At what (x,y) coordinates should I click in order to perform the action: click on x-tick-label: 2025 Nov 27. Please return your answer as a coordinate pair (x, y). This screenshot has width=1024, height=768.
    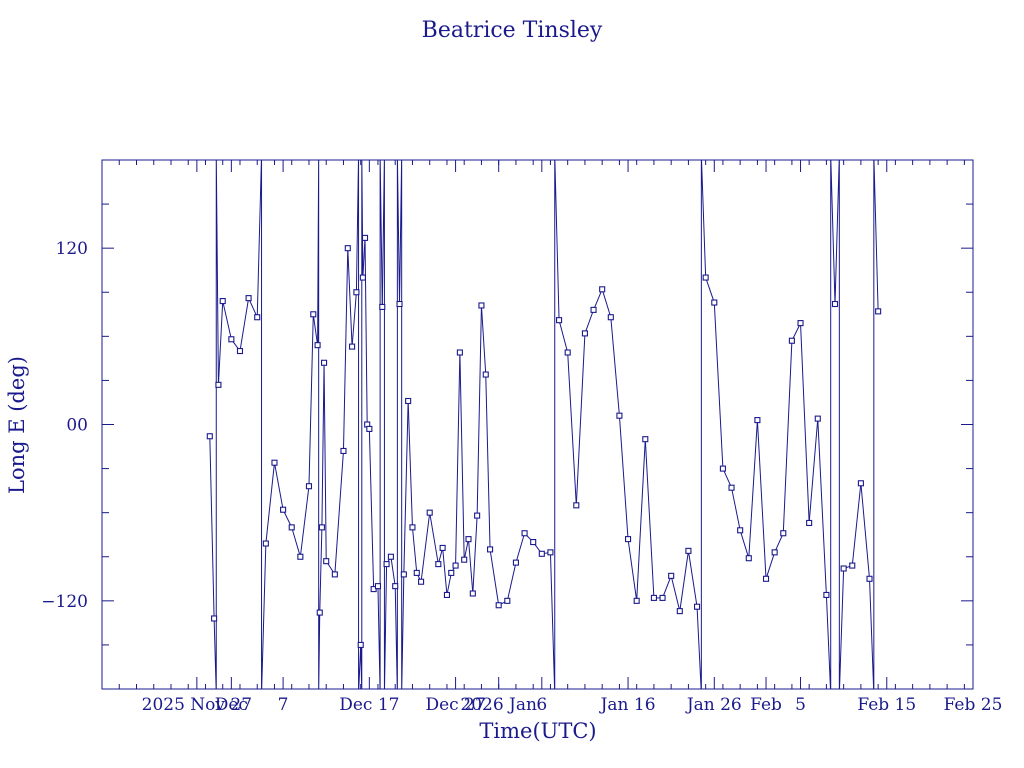
    Looking at the image, I should click on (197, 705).